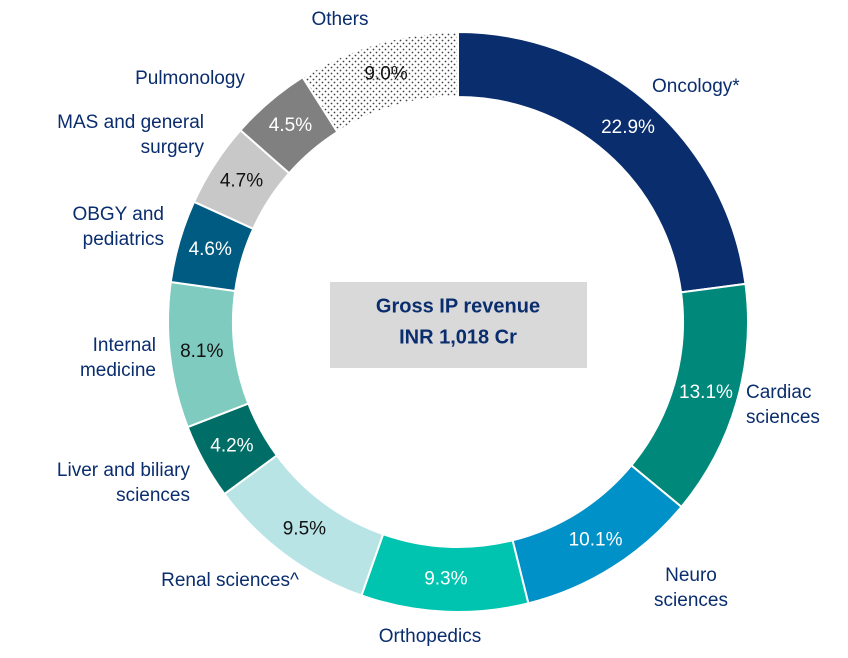 The image size is (848, 658). What do you see at coordinates (290, 125) in the screenshot?
I see `value-label: 4.5%` at bounding box center [290, 125].